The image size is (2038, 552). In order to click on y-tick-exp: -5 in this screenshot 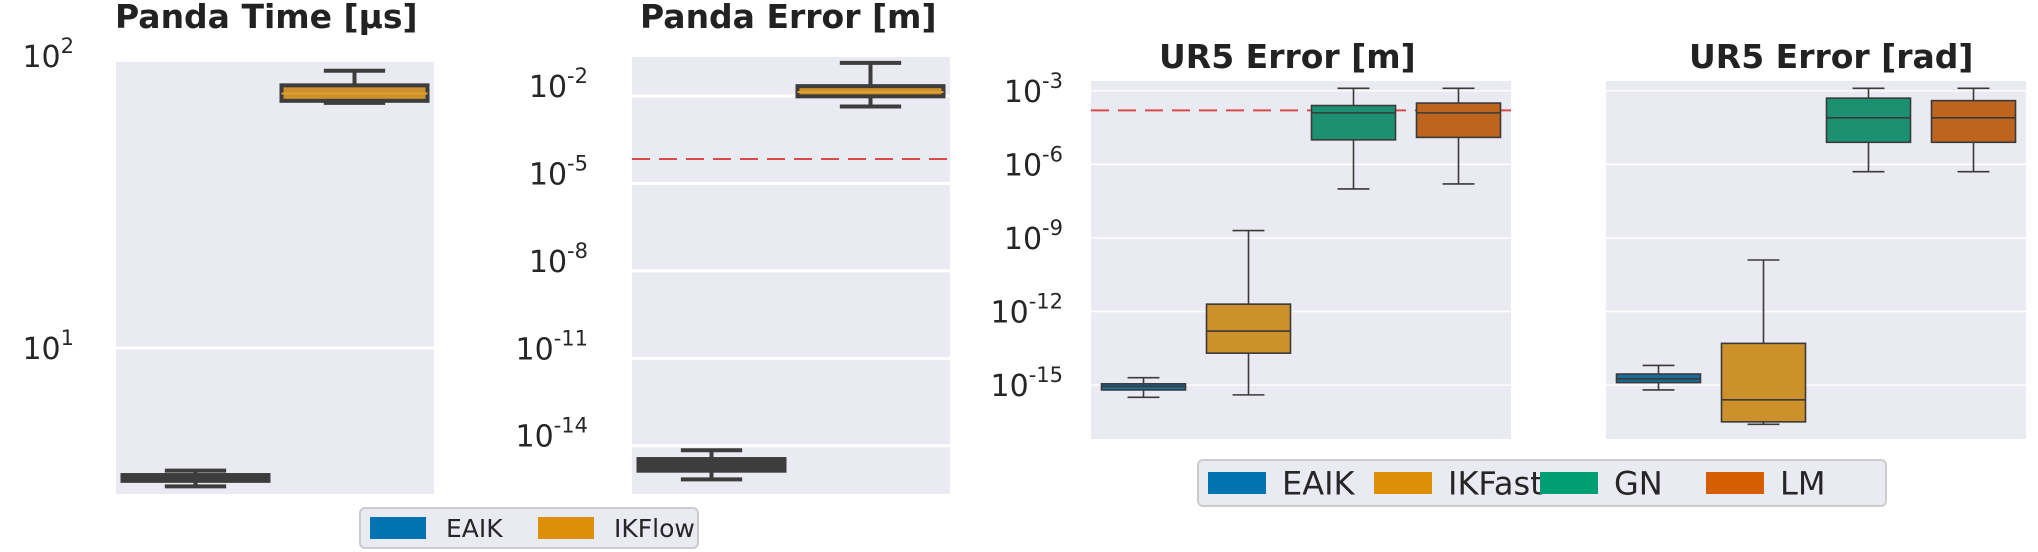, I will do `click(577, 164)`.